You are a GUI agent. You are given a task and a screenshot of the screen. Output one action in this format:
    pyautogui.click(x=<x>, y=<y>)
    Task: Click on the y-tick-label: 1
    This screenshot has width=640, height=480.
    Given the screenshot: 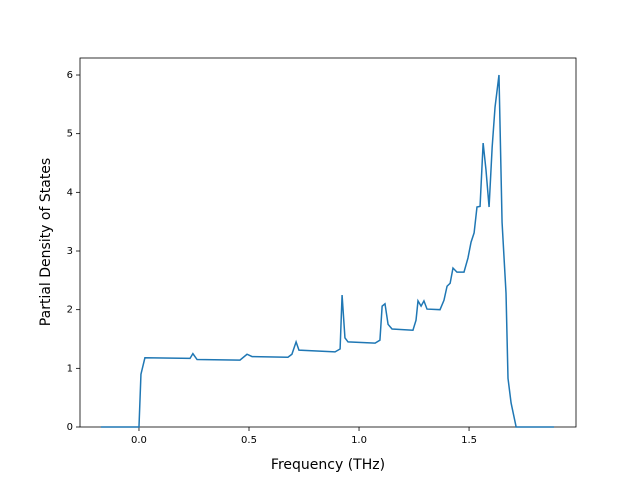 What is the action you would take?
    pyautogui.click(x=70, y=368)
    